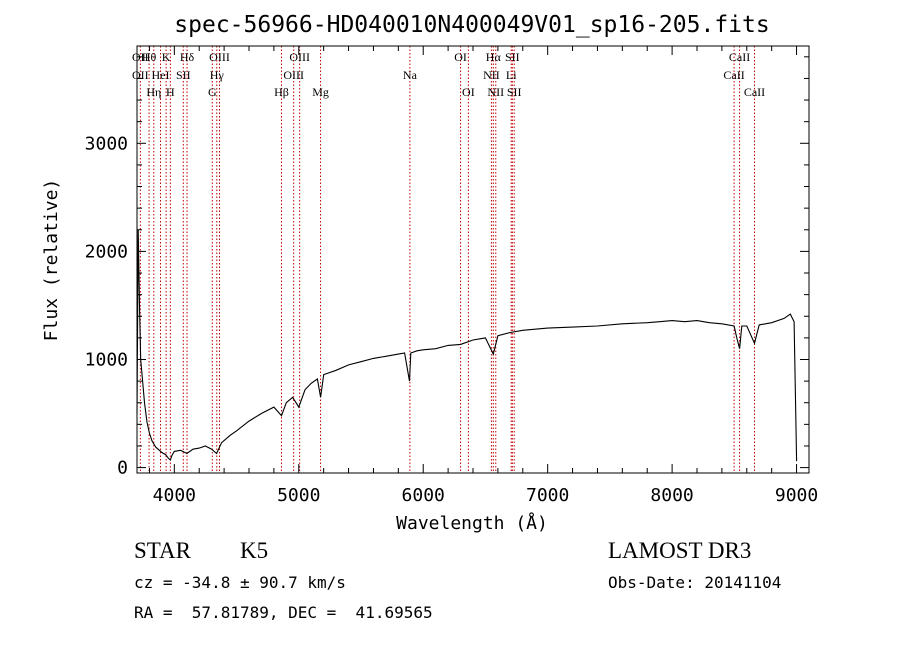 The height and width of the screenshot is (649, 900). What do you see at coordinates (796, 495) in the screenshot?
I see `x-tick-label: 9000` at bounding box center [796, 495].